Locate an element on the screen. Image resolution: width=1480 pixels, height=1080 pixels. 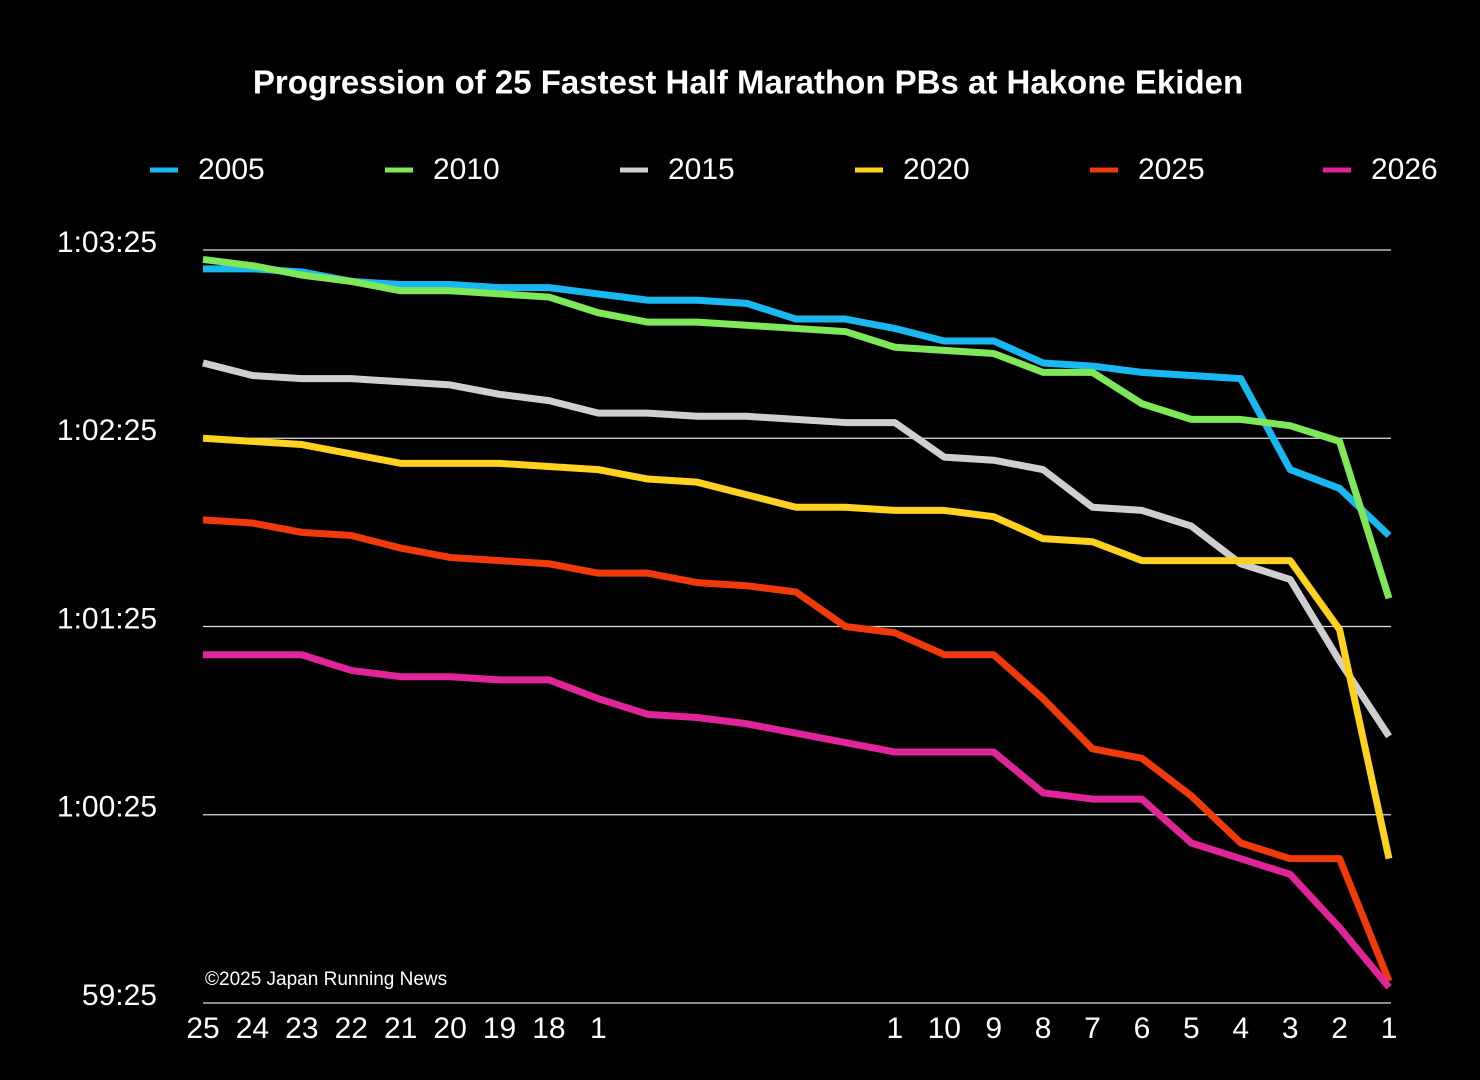
legend-label: 2025 is located at coordinates (1171, 169).